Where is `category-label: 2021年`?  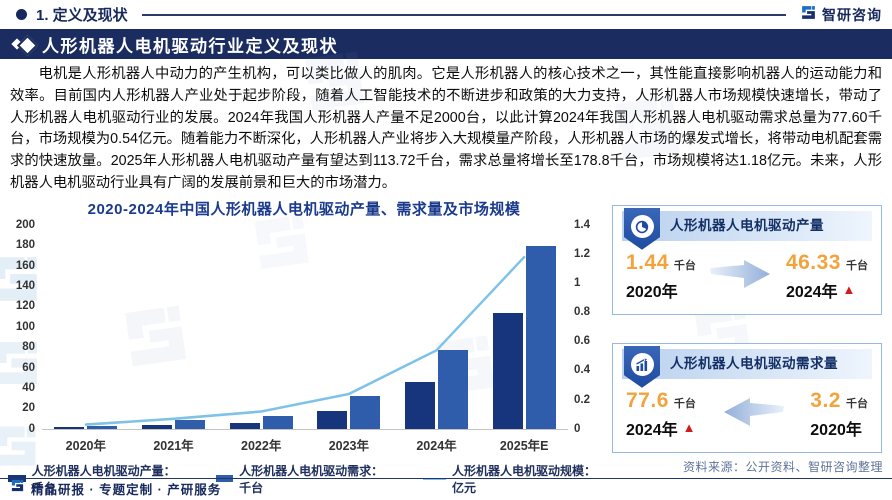
category-label: 2021年 is located at coordinates (173, 445).